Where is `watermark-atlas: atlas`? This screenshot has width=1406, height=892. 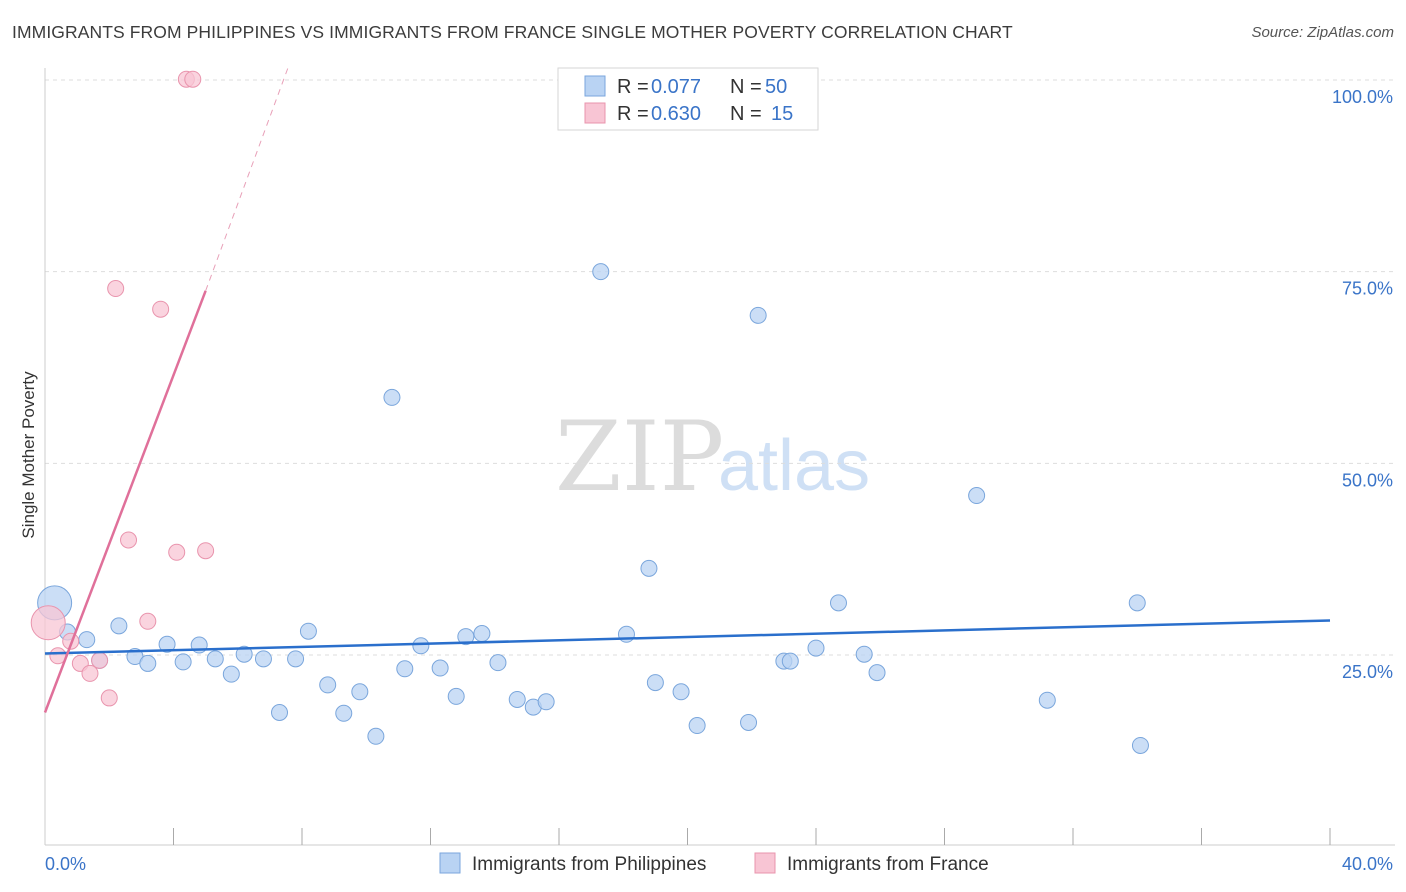 watermark-atlas: atlas is located at coordinates (794, 466).